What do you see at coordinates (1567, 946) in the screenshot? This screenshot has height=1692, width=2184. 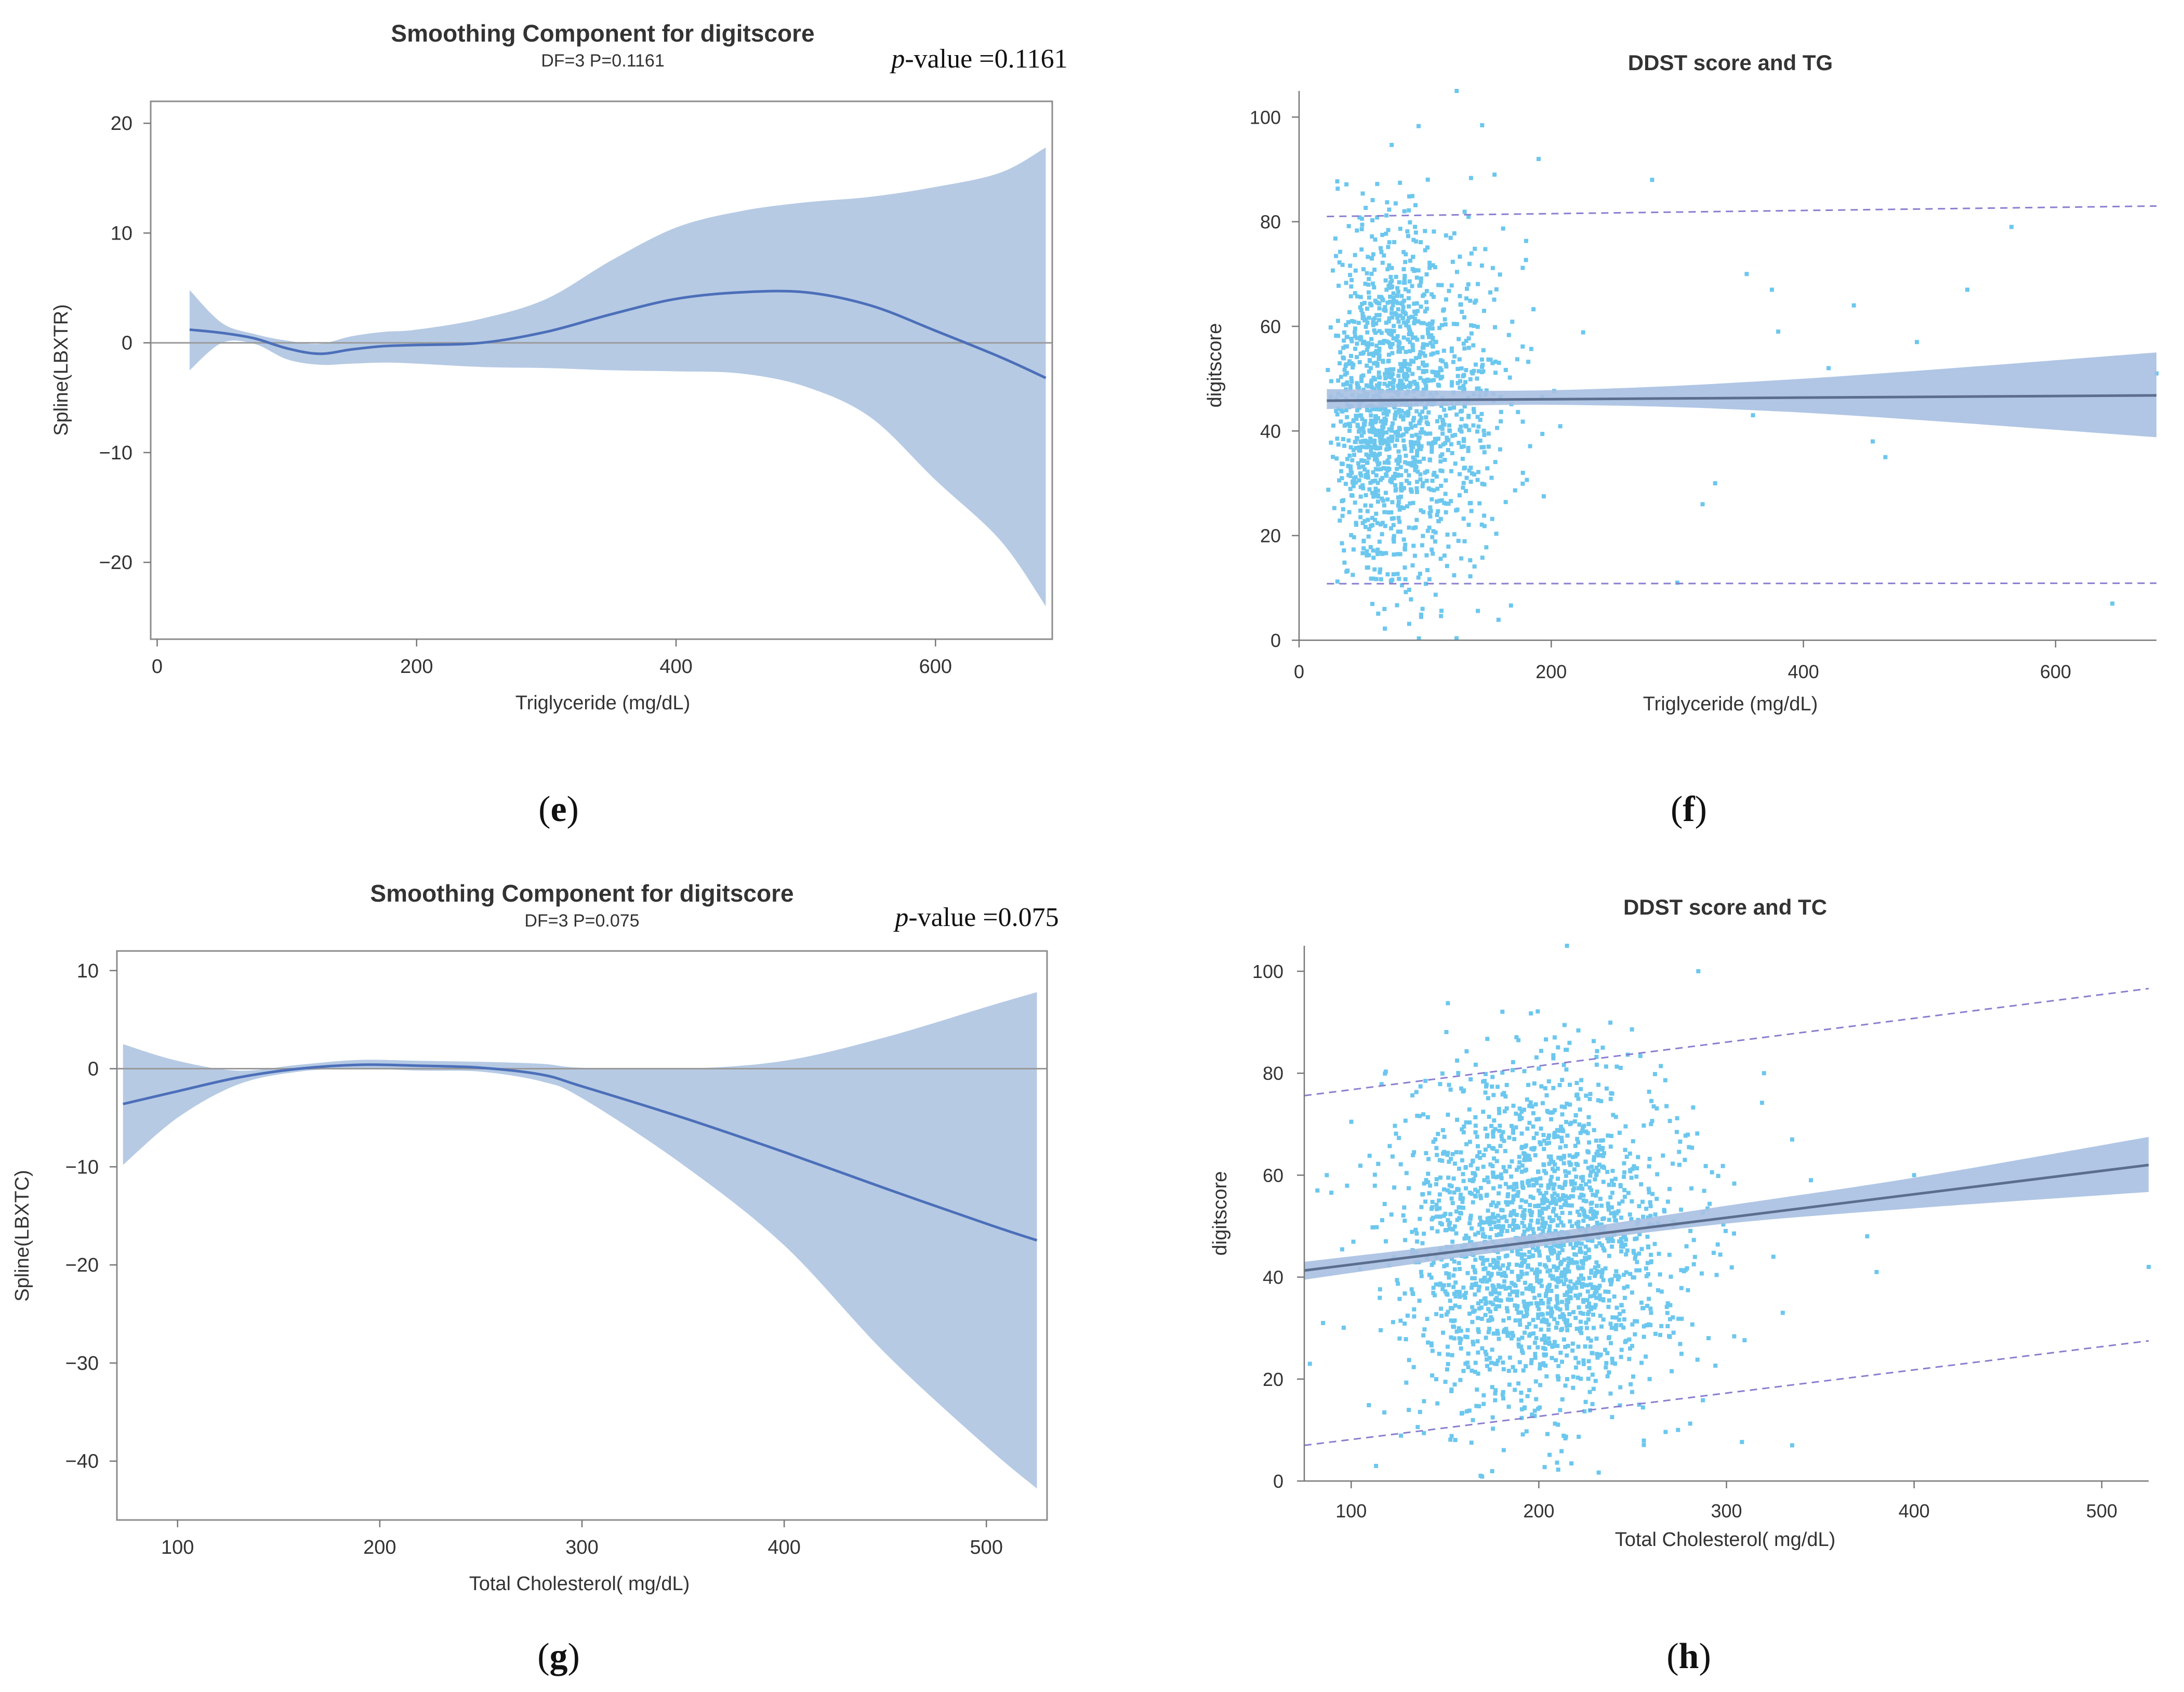 I see `outlier-point` at bounding box center [1567, 946].